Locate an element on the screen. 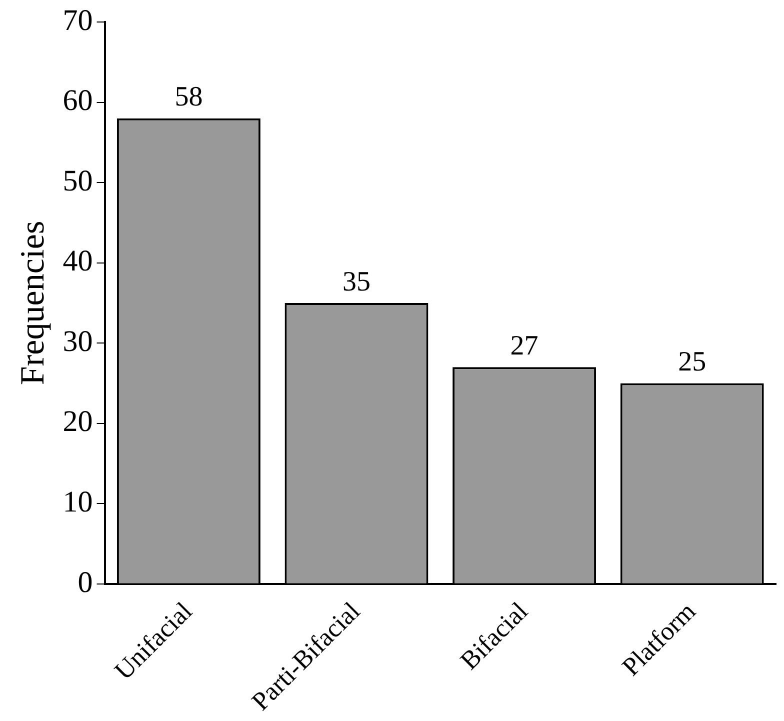 The width and height of the screenshot is (784, 721). y-tick-label: 70 is located at coordinates (77, 20).